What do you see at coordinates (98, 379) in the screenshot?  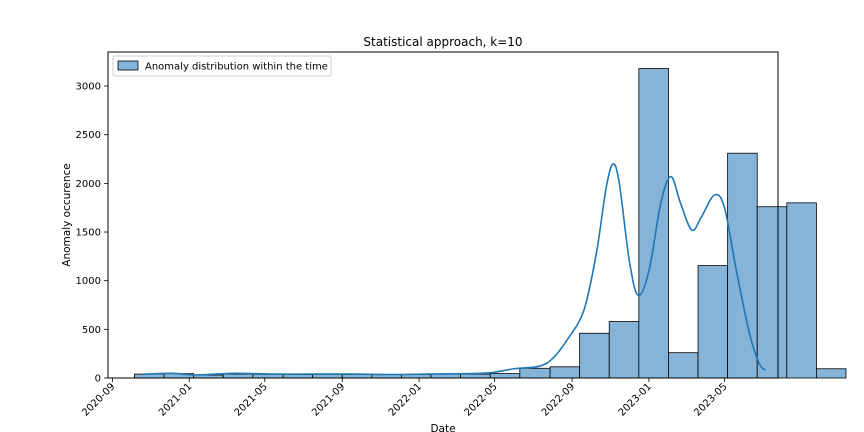 I see `y-tick-label: 0` at bounding box center [98, 379].